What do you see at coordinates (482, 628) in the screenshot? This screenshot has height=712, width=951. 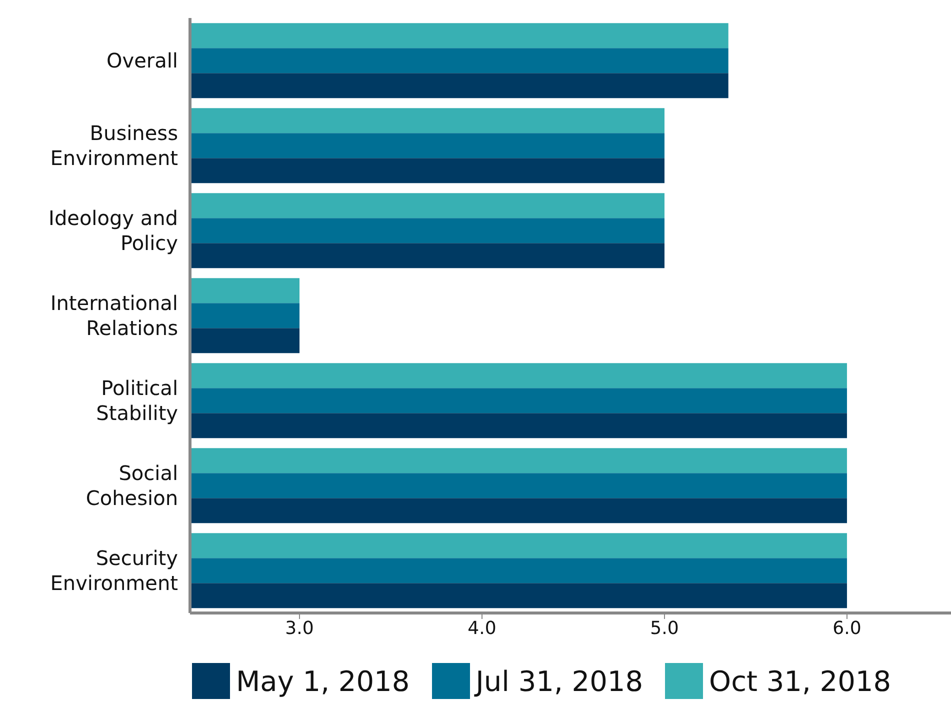 I see `x-tick-label: 4.0` at bounding box center [482, 628].